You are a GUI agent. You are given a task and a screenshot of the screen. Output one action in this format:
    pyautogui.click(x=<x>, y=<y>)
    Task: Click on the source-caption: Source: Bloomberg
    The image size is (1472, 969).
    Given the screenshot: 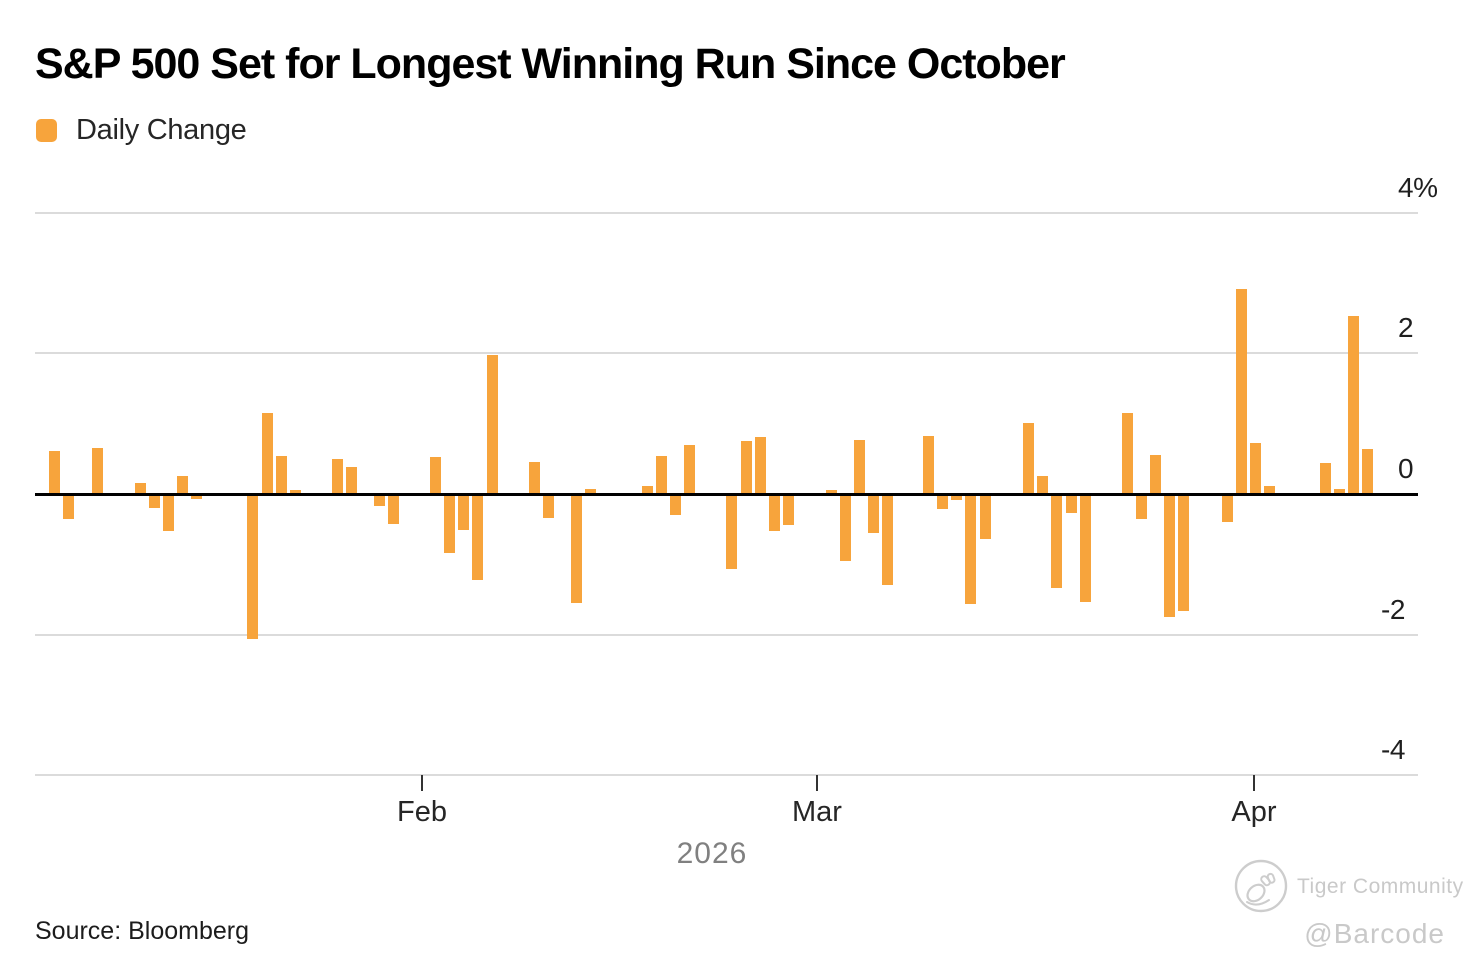 What is the action you would take?
    pyautogui.click(x=142, y=931)
    